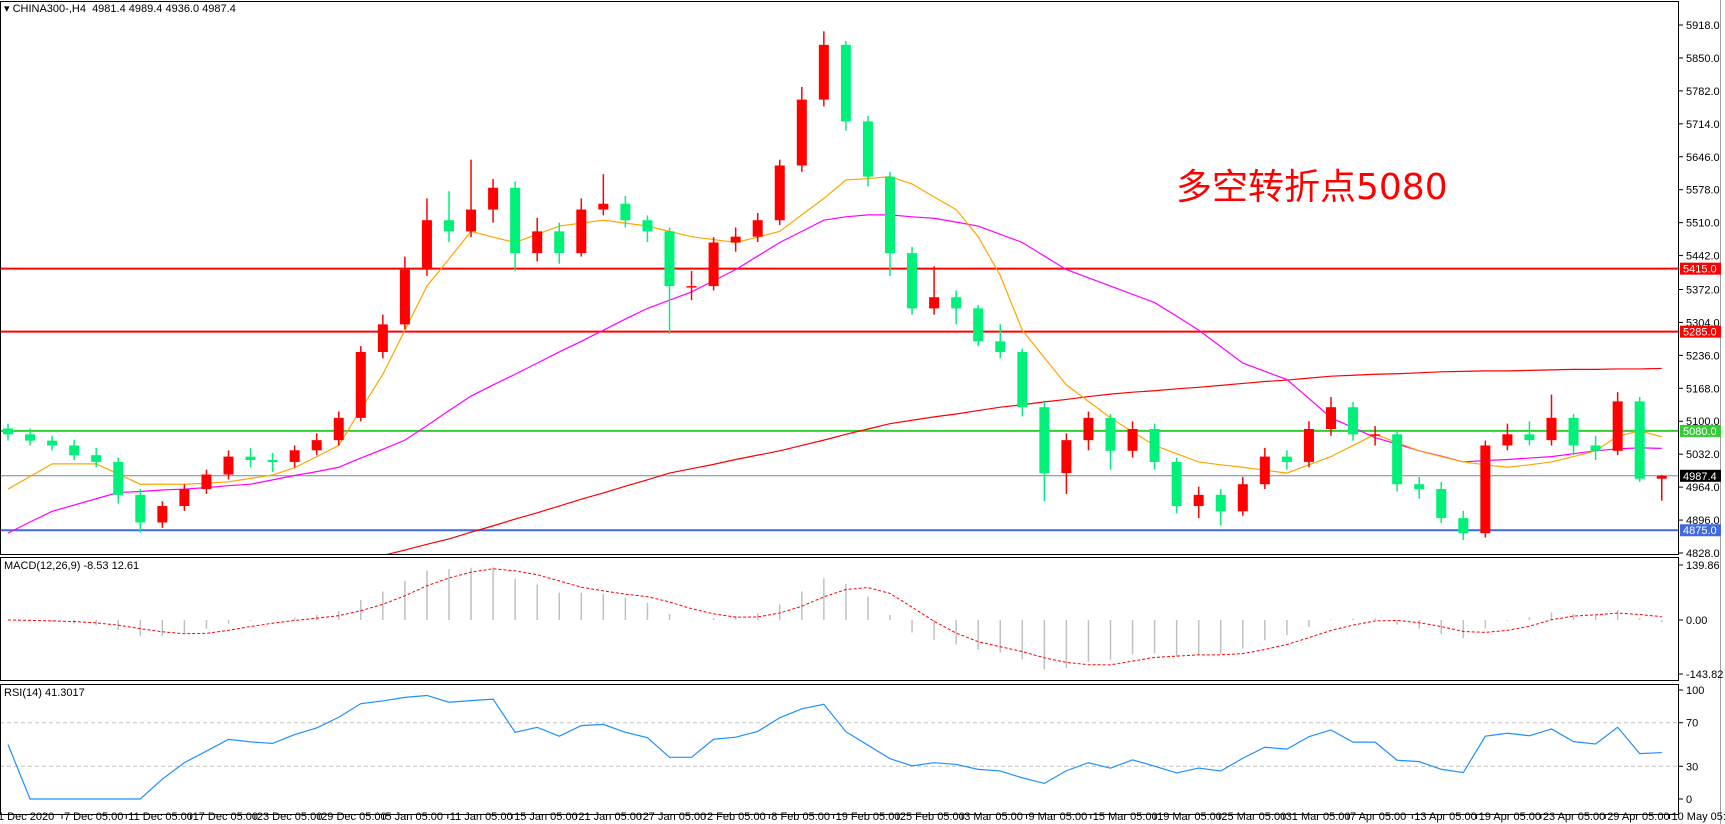 This screenshot has height=824, width=1725. What do you see at coordinates (1253, 817) in the screenshot?
I see `time-tick-label: 25 Mar 05:00` at bounding box center [1253, 817].